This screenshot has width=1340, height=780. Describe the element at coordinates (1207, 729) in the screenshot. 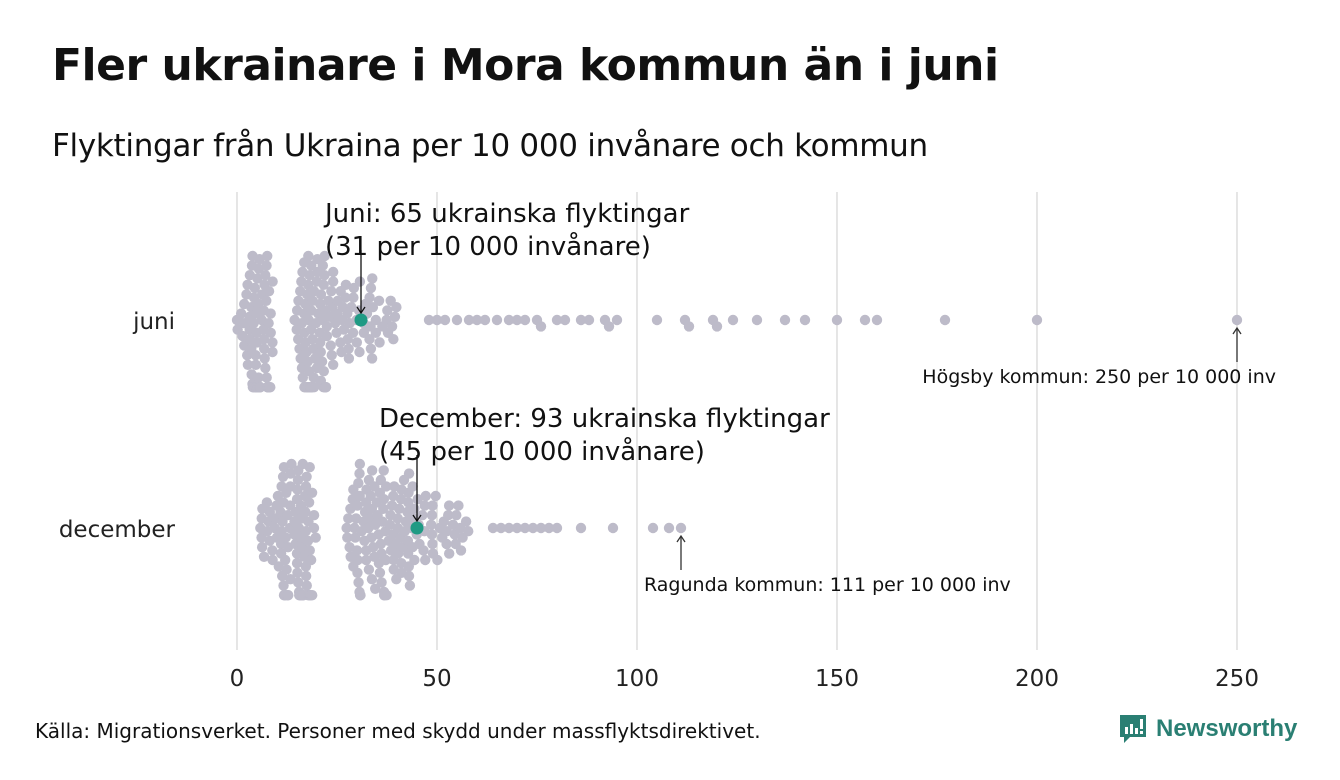

I see `brand-logo: Newsworthy` at that location.